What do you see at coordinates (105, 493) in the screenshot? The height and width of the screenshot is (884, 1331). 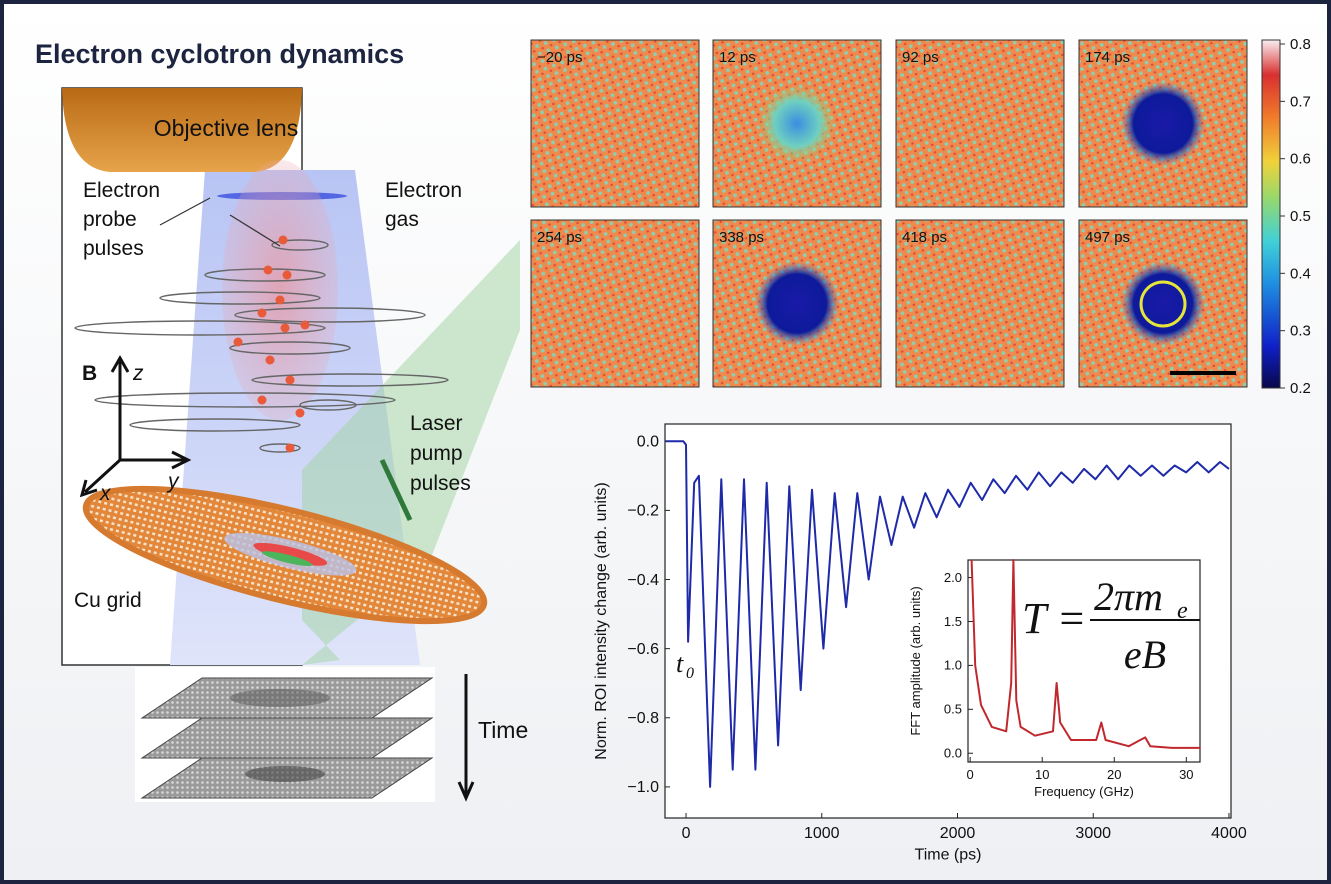 I see `label: x` at bounding box center [105, 493].